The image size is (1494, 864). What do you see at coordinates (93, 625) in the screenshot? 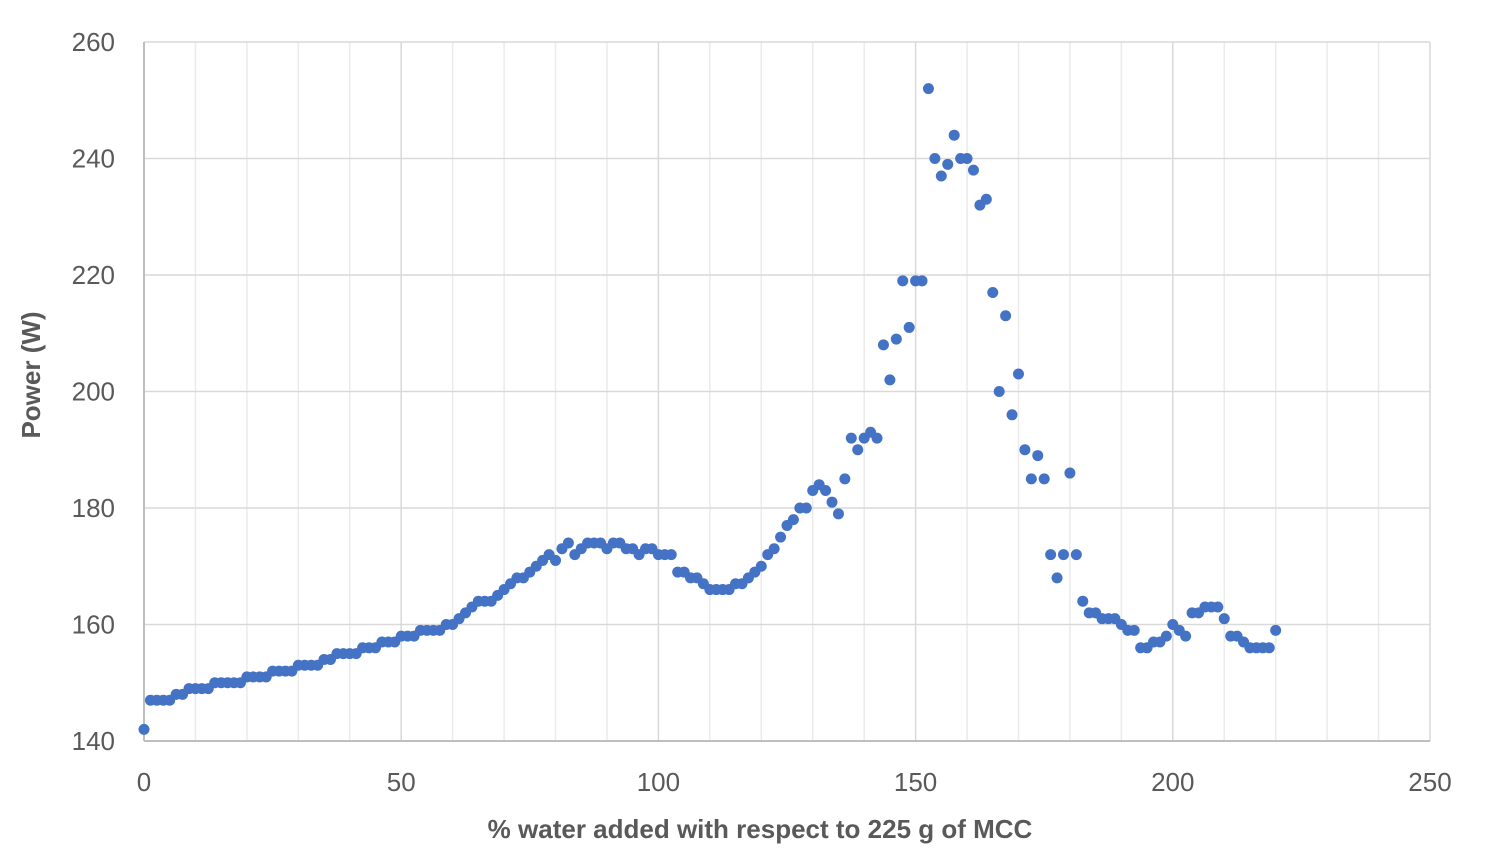
I see `y-tick-label: 160` at bounding box center [93, 625].